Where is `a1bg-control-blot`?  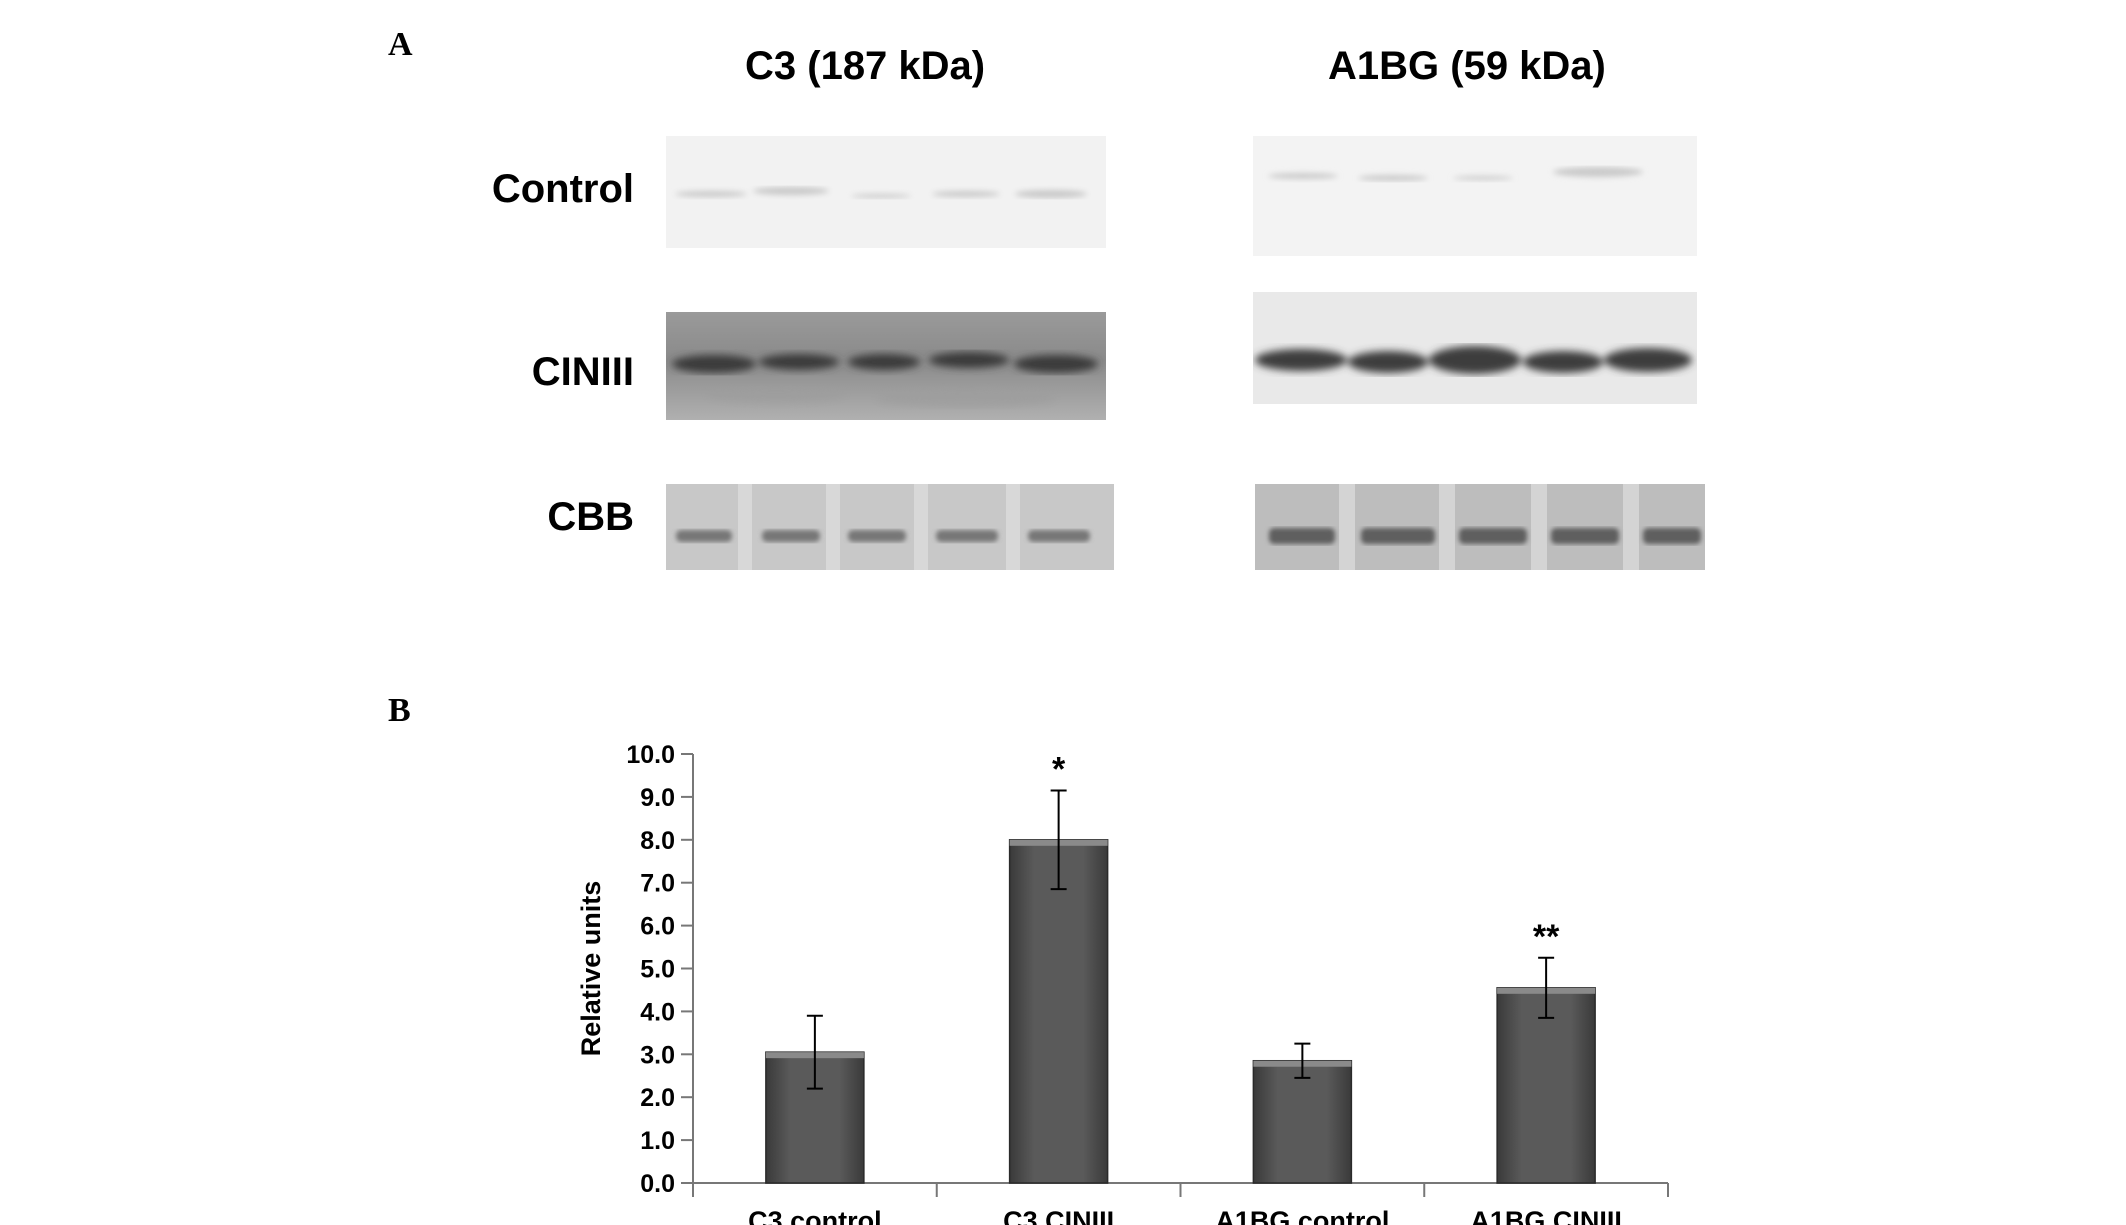
a1bg-control-blot is located at coordinates (1475, 196).